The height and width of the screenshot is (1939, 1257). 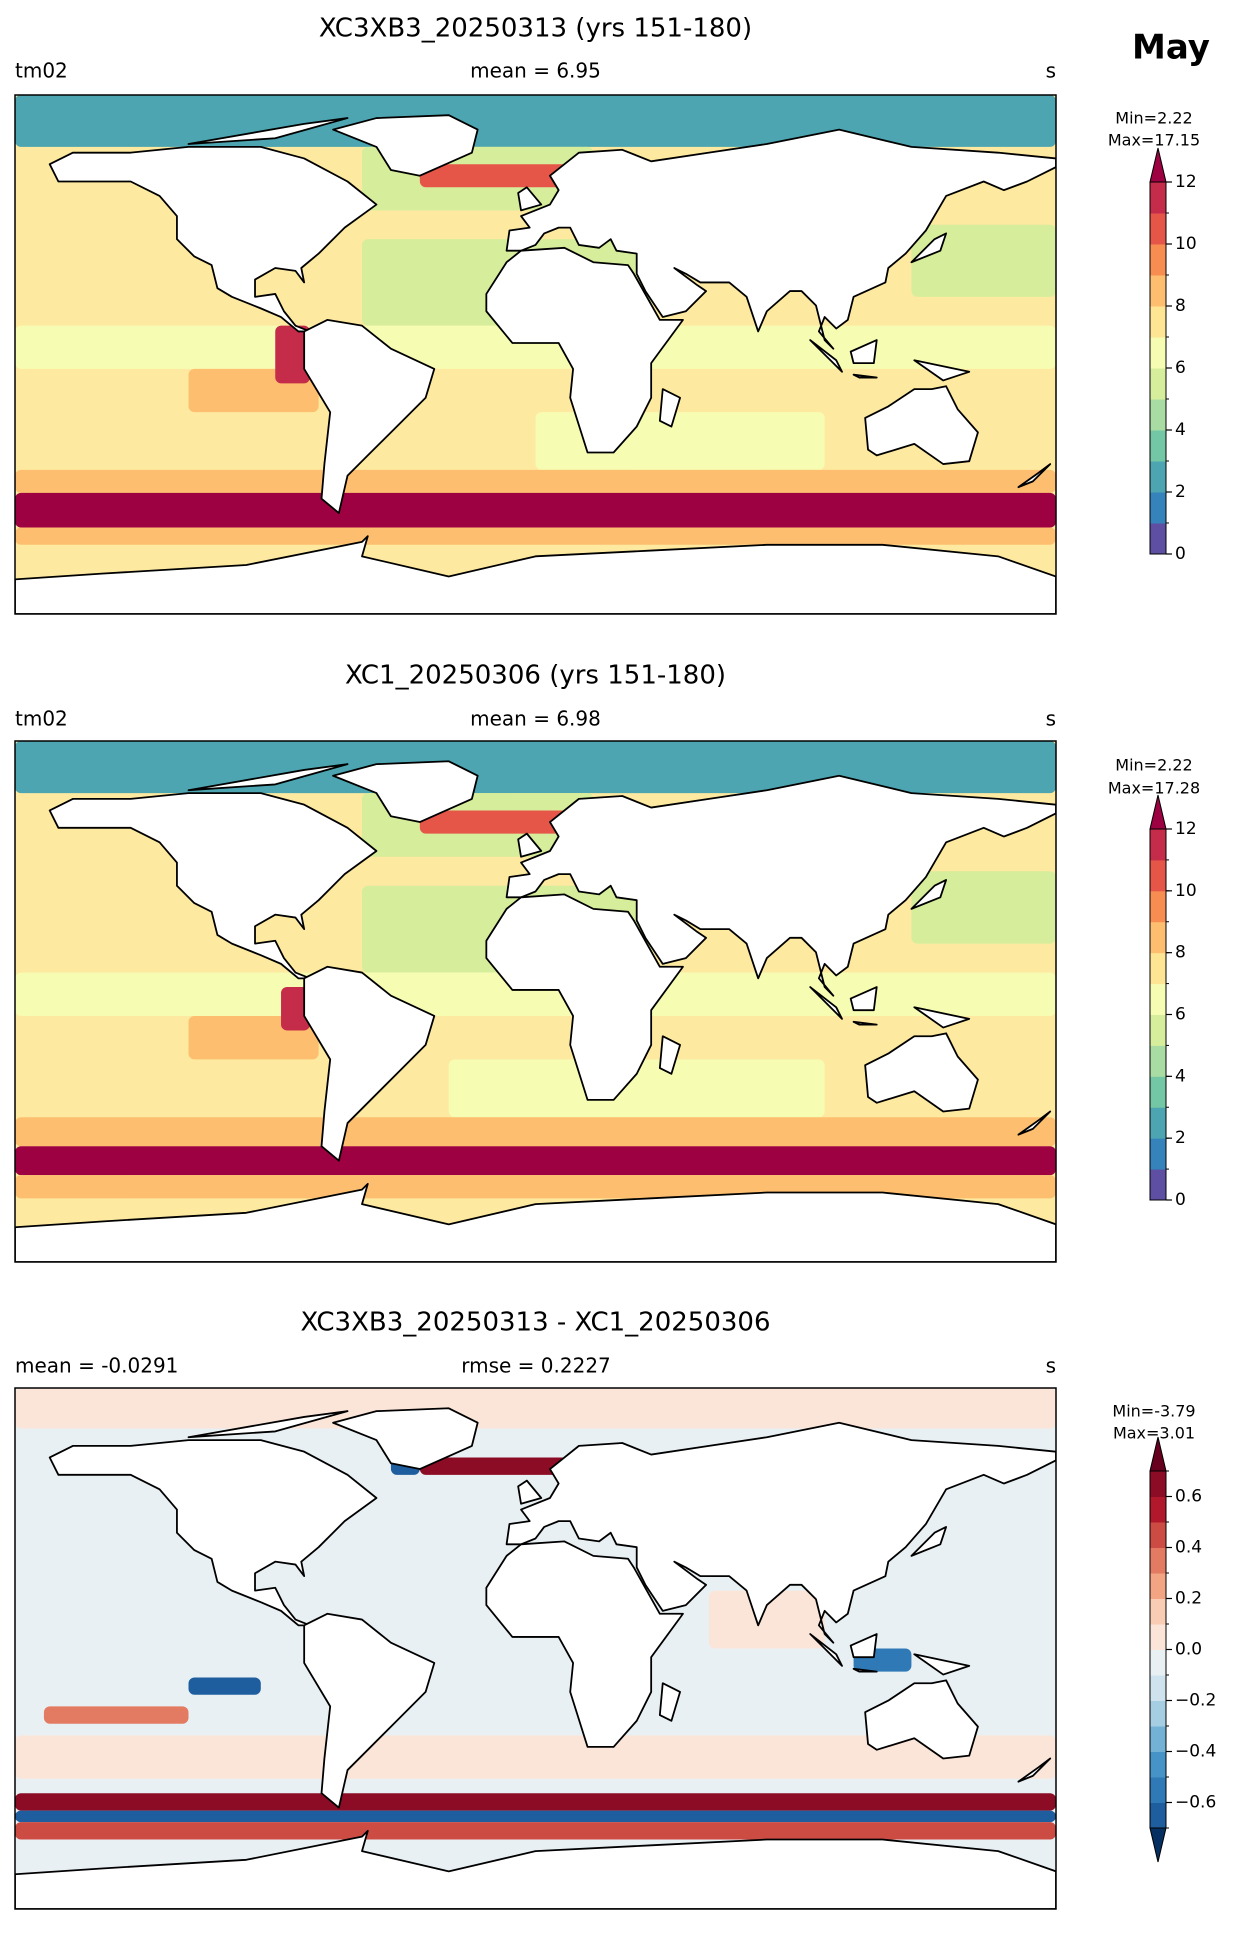 I want to click on colorbar-tick-label: 0.0, so click(x=1188, y=1650).